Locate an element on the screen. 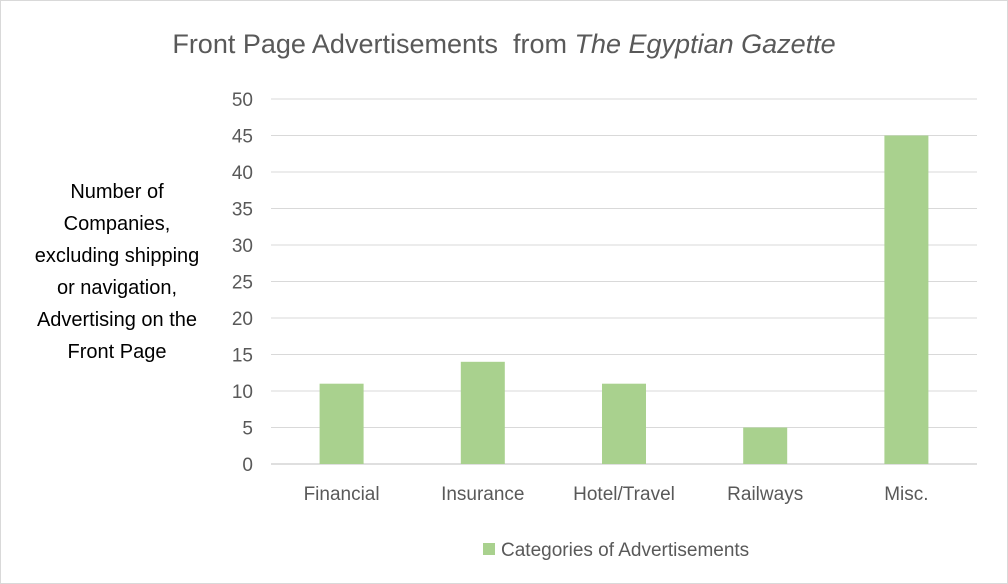 This screenshot has width=1008, height=584. legend-label: Categories of Advertisements is located at coordinates (625, 550).